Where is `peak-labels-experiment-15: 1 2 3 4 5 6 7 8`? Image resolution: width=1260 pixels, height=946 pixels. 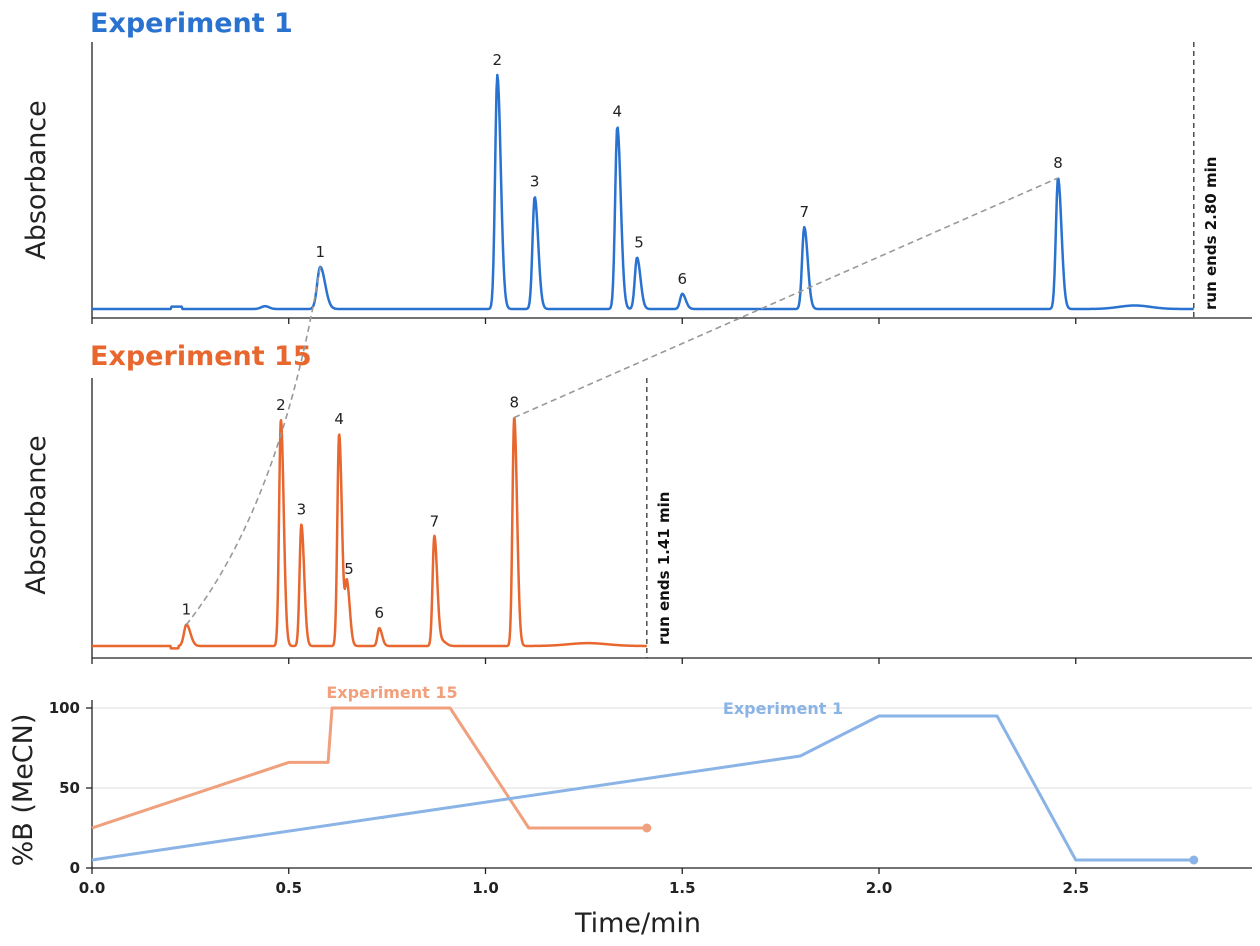
peak-labels-experiment-15: 1 2 3 4 5 6 7 8 is located at coordinates (350, 508).